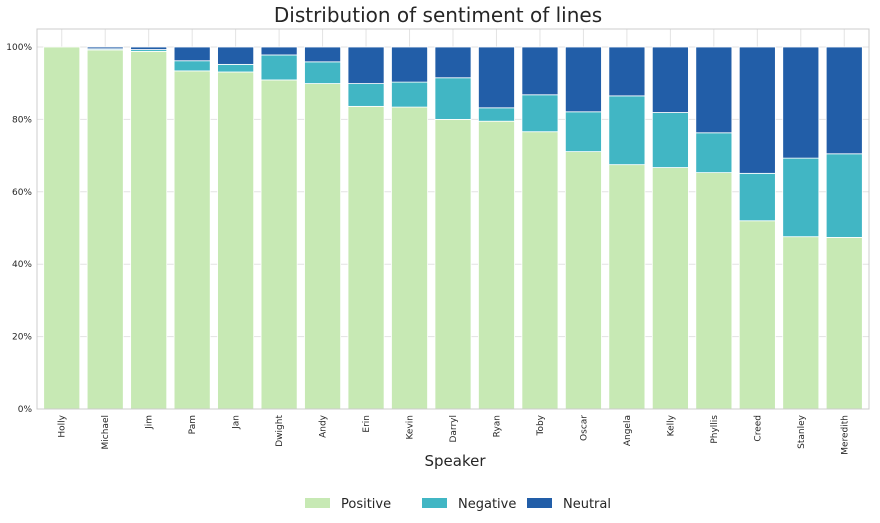 This screenshot has width=880, height=523. I want to click on bar-positive-ryan, so click(496, 265).